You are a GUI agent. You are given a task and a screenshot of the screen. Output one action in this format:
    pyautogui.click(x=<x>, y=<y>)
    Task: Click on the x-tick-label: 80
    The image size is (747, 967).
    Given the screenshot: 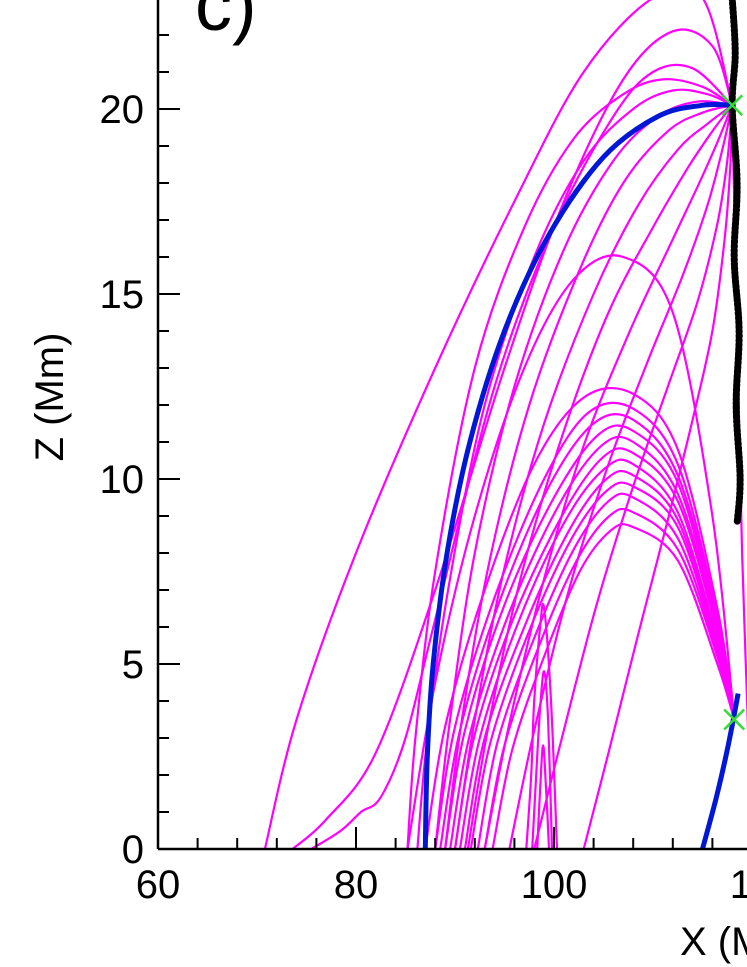 What is the action you would take?
    pyautogui.click(x=356, y=885)
    